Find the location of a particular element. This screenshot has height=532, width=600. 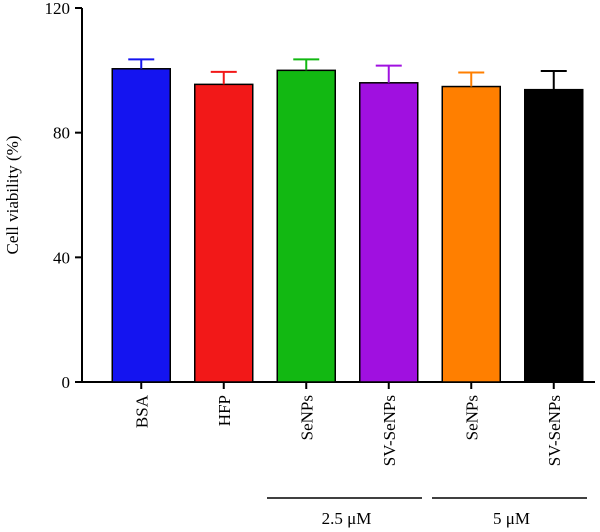

category-label-1: BSA is located at coordinates (141, 411).